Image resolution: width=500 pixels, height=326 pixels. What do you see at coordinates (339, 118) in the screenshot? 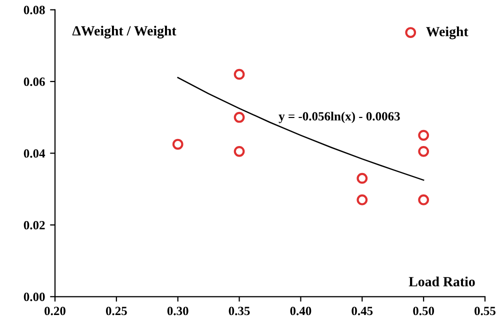
I see `annotation: y = -0.056ln(x) - 0.0063` at bounding box center [339, 118].